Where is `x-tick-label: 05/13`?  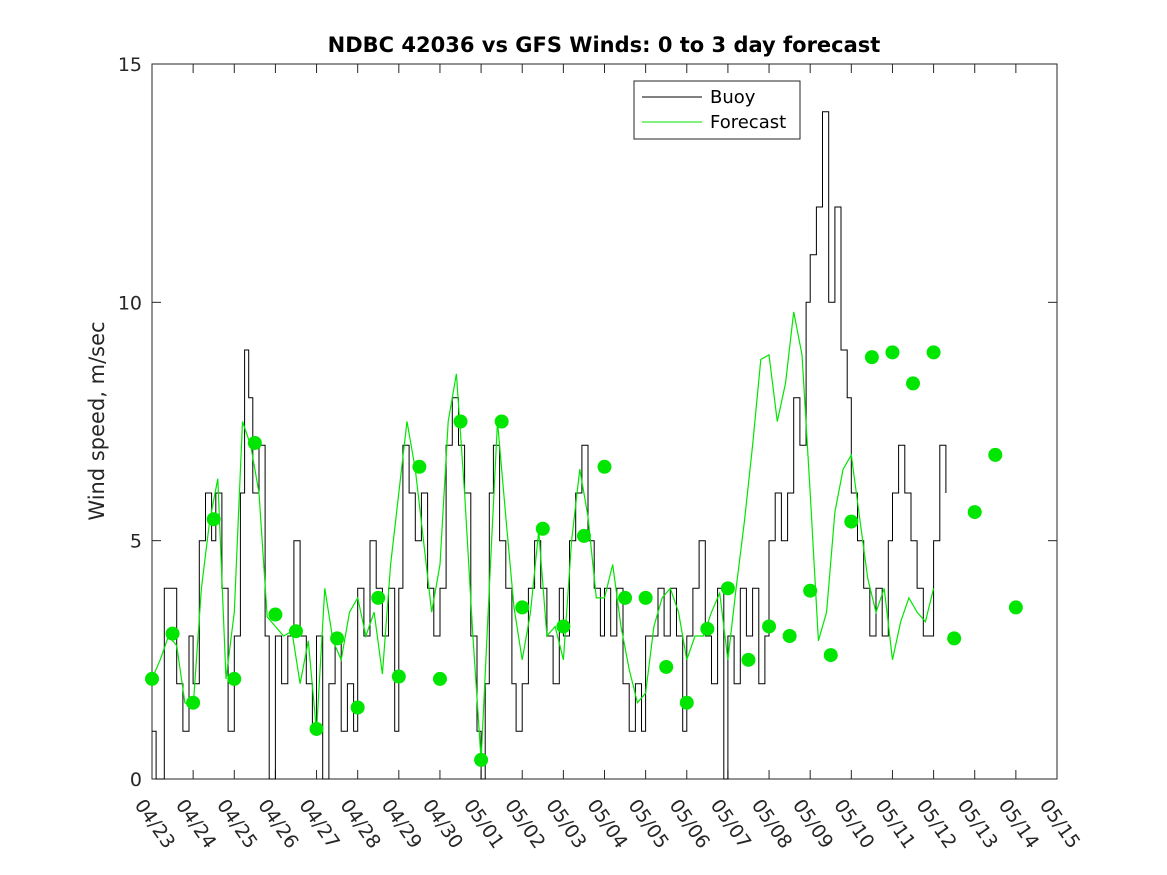 x-tick-label: 05/13 is located at coordinates (977, 823).